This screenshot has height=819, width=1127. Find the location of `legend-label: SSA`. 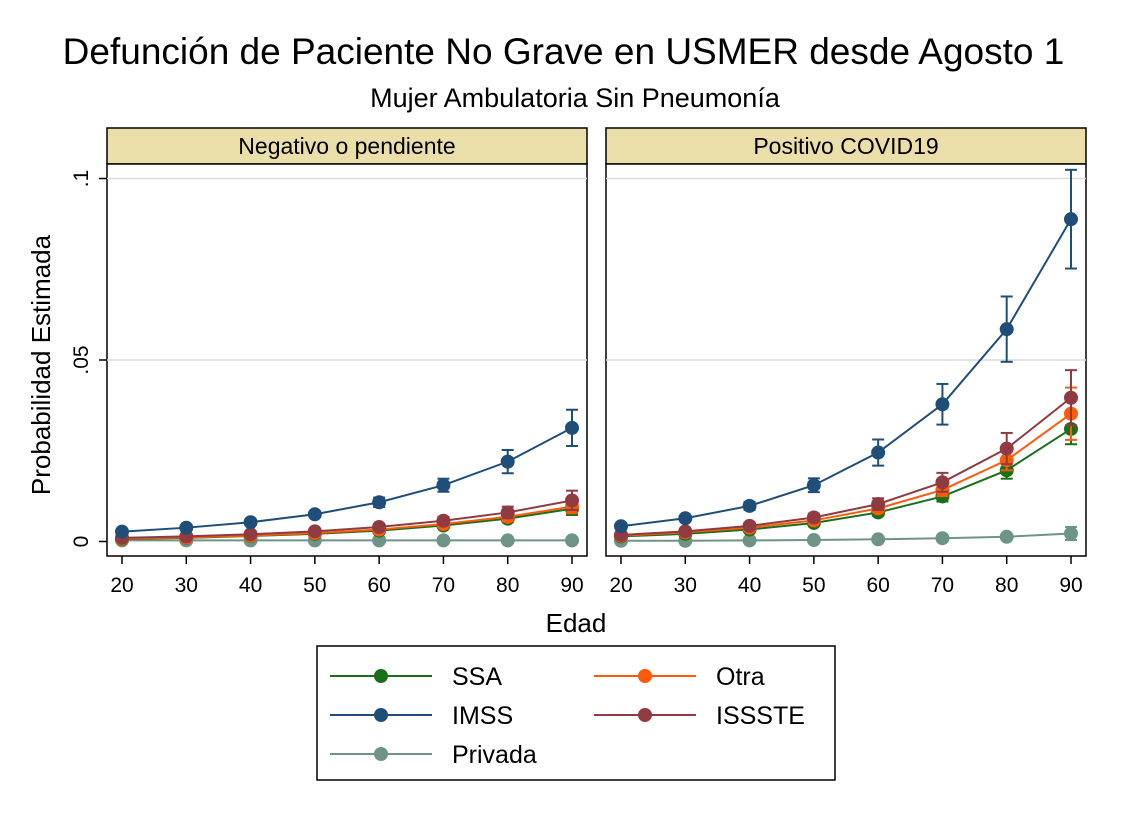

legend-label: SSA is located at coordinates (477, 677).